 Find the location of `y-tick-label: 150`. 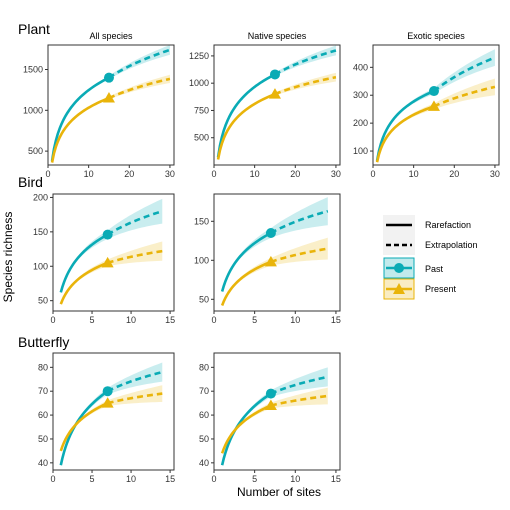

y-tick-label: 150 is located at coordinates (40, 232).